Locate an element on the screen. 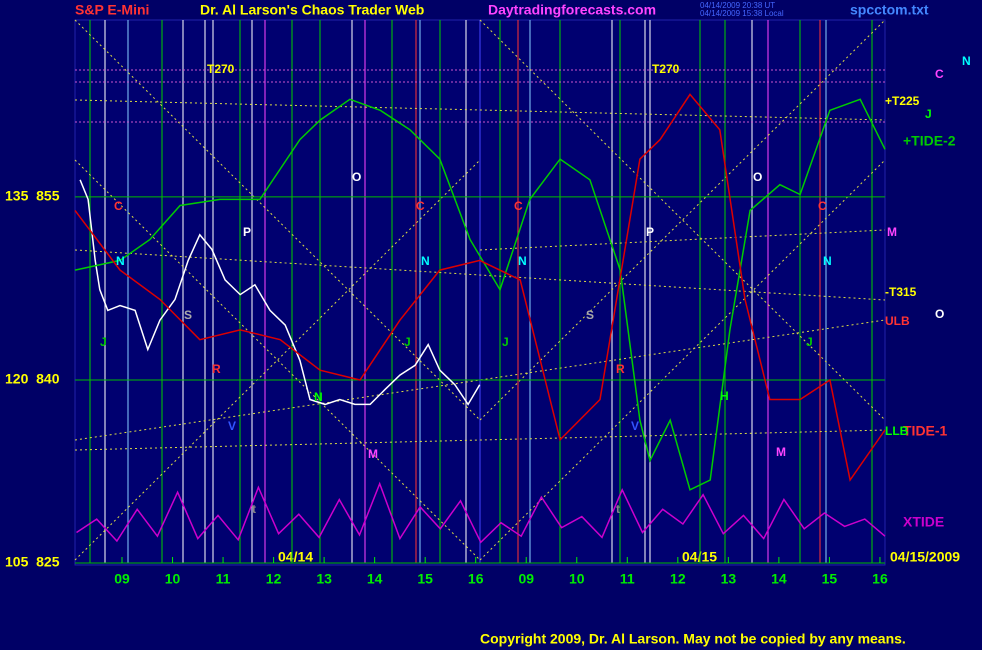  timestamp: 04/14/2009 20:38 UT is located at coordinates (737, 5).